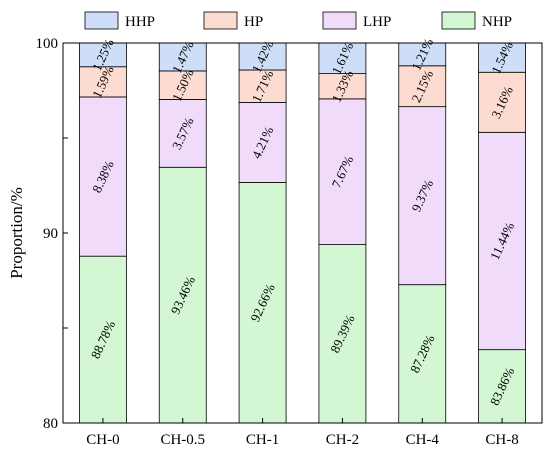  What do you see at coordinates (423, 440) in the screenshot?
I see `x-tick-label: CH-4` at bounding box center [423, 440].